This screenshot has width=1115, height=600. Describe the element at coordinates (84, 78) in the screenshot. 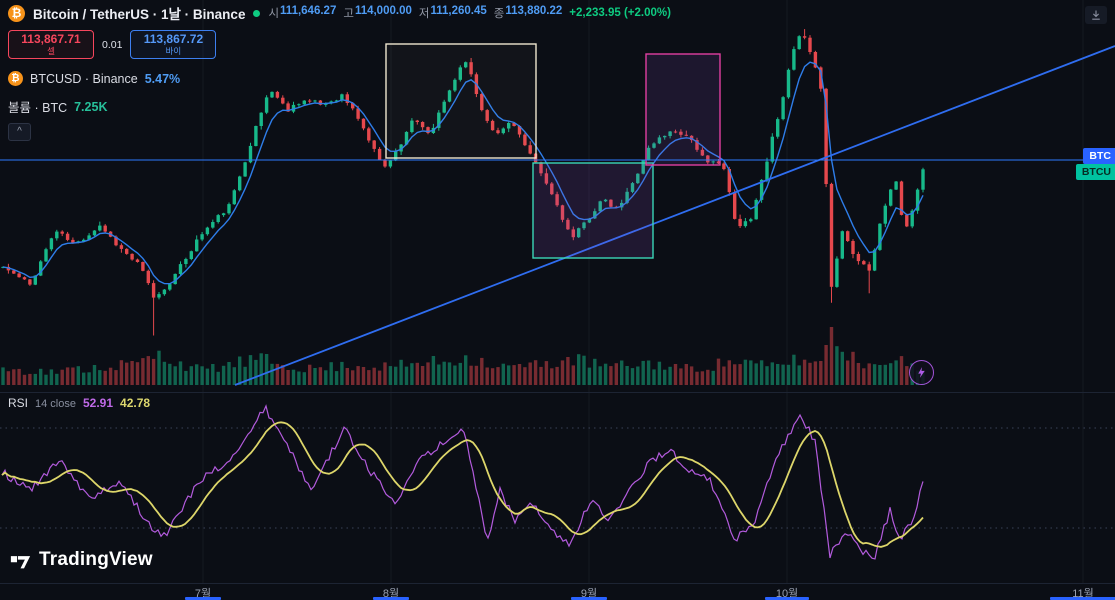

I see `overlay-symbol-label: BTCUSD · Binance` at that location.